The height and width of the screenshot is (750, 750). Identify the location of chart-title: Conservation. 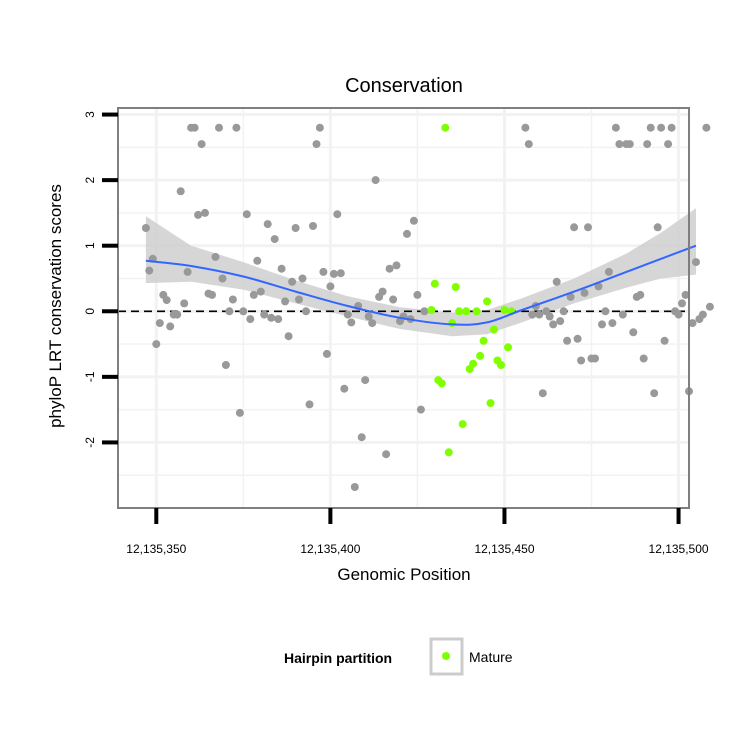
(404, 86).